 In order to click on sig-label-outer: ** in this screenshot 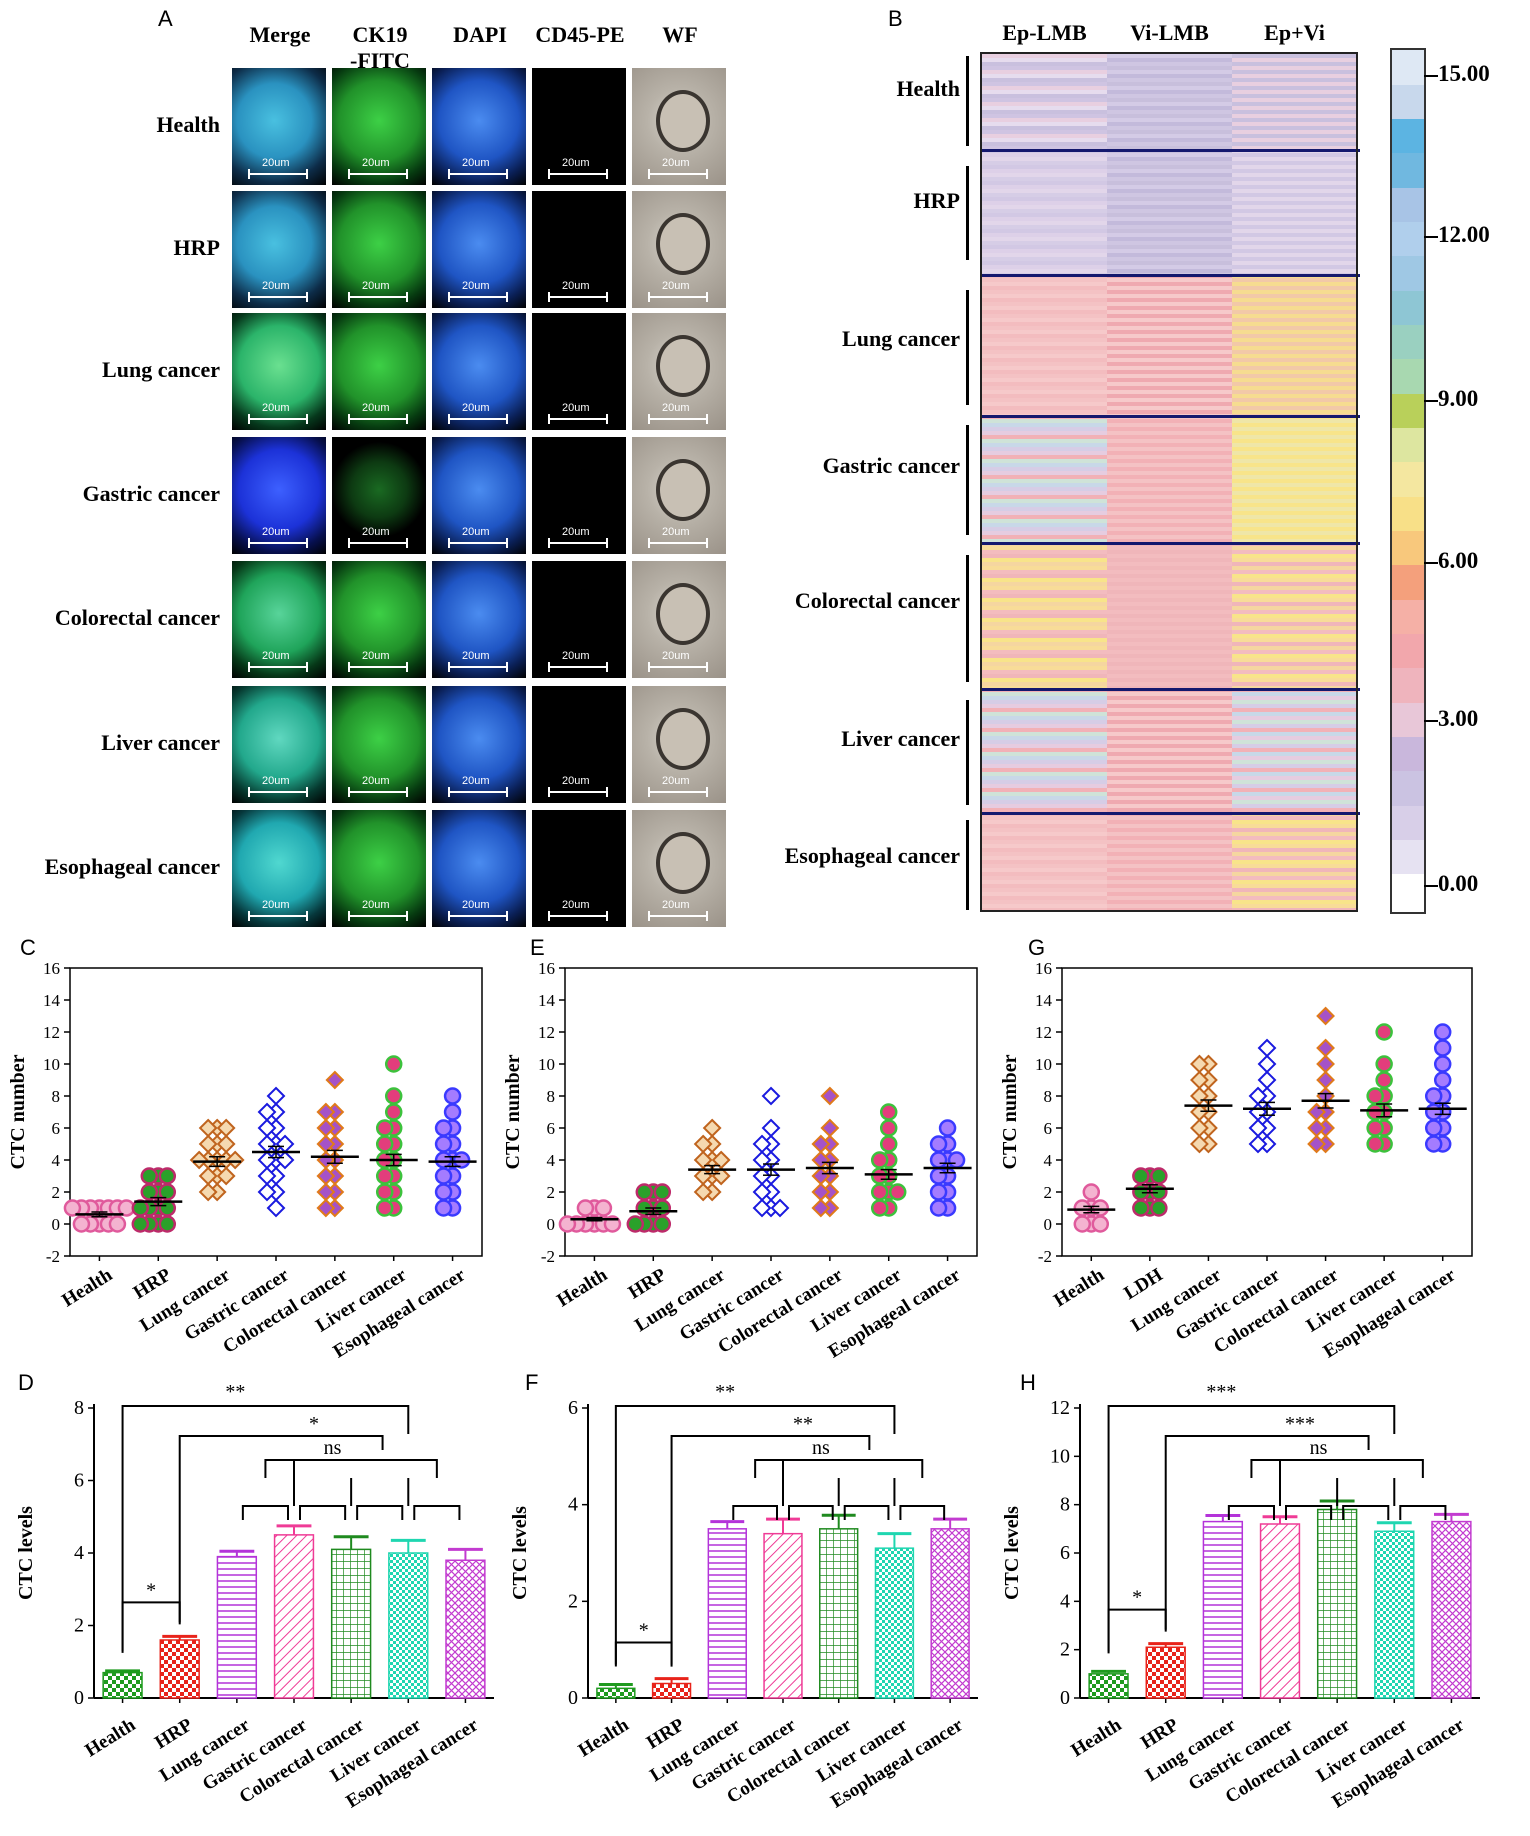, I will do `click(725, 1392)`.